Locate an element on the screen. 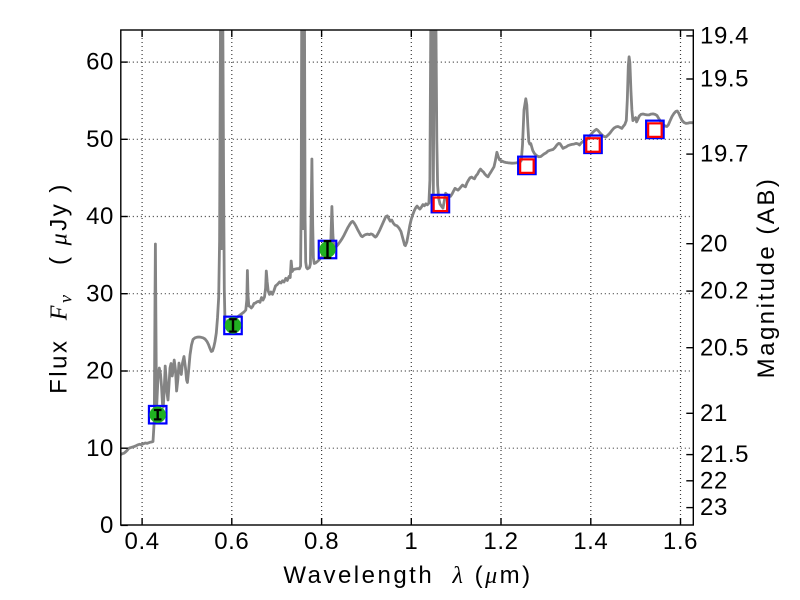 The image size is (800, 600). svg-text: 21 is located at coordinates (714, 413).